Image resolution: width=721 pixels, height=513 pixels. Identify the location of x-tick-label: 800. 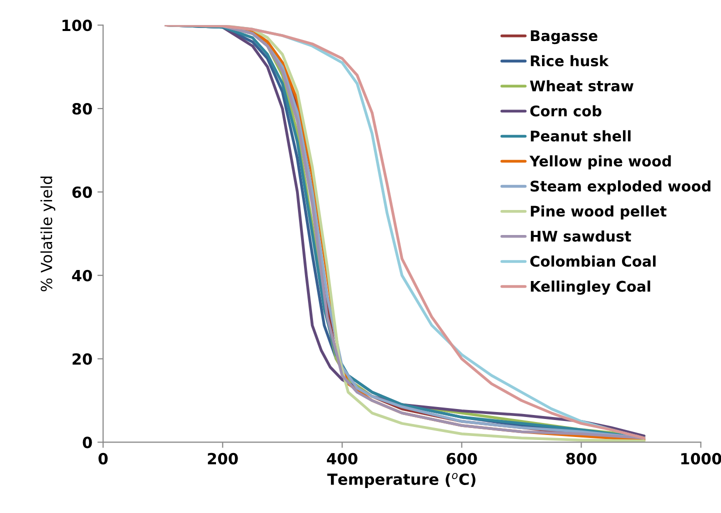
(581, 458).